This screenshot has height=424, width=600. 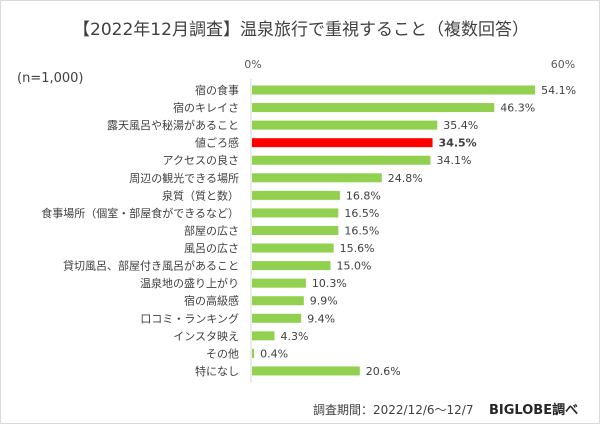 What do you see at coordinates (211, 230) in the screenshot?
I see `category-label: 部屋の広さ` at bounding box center [211, 230].